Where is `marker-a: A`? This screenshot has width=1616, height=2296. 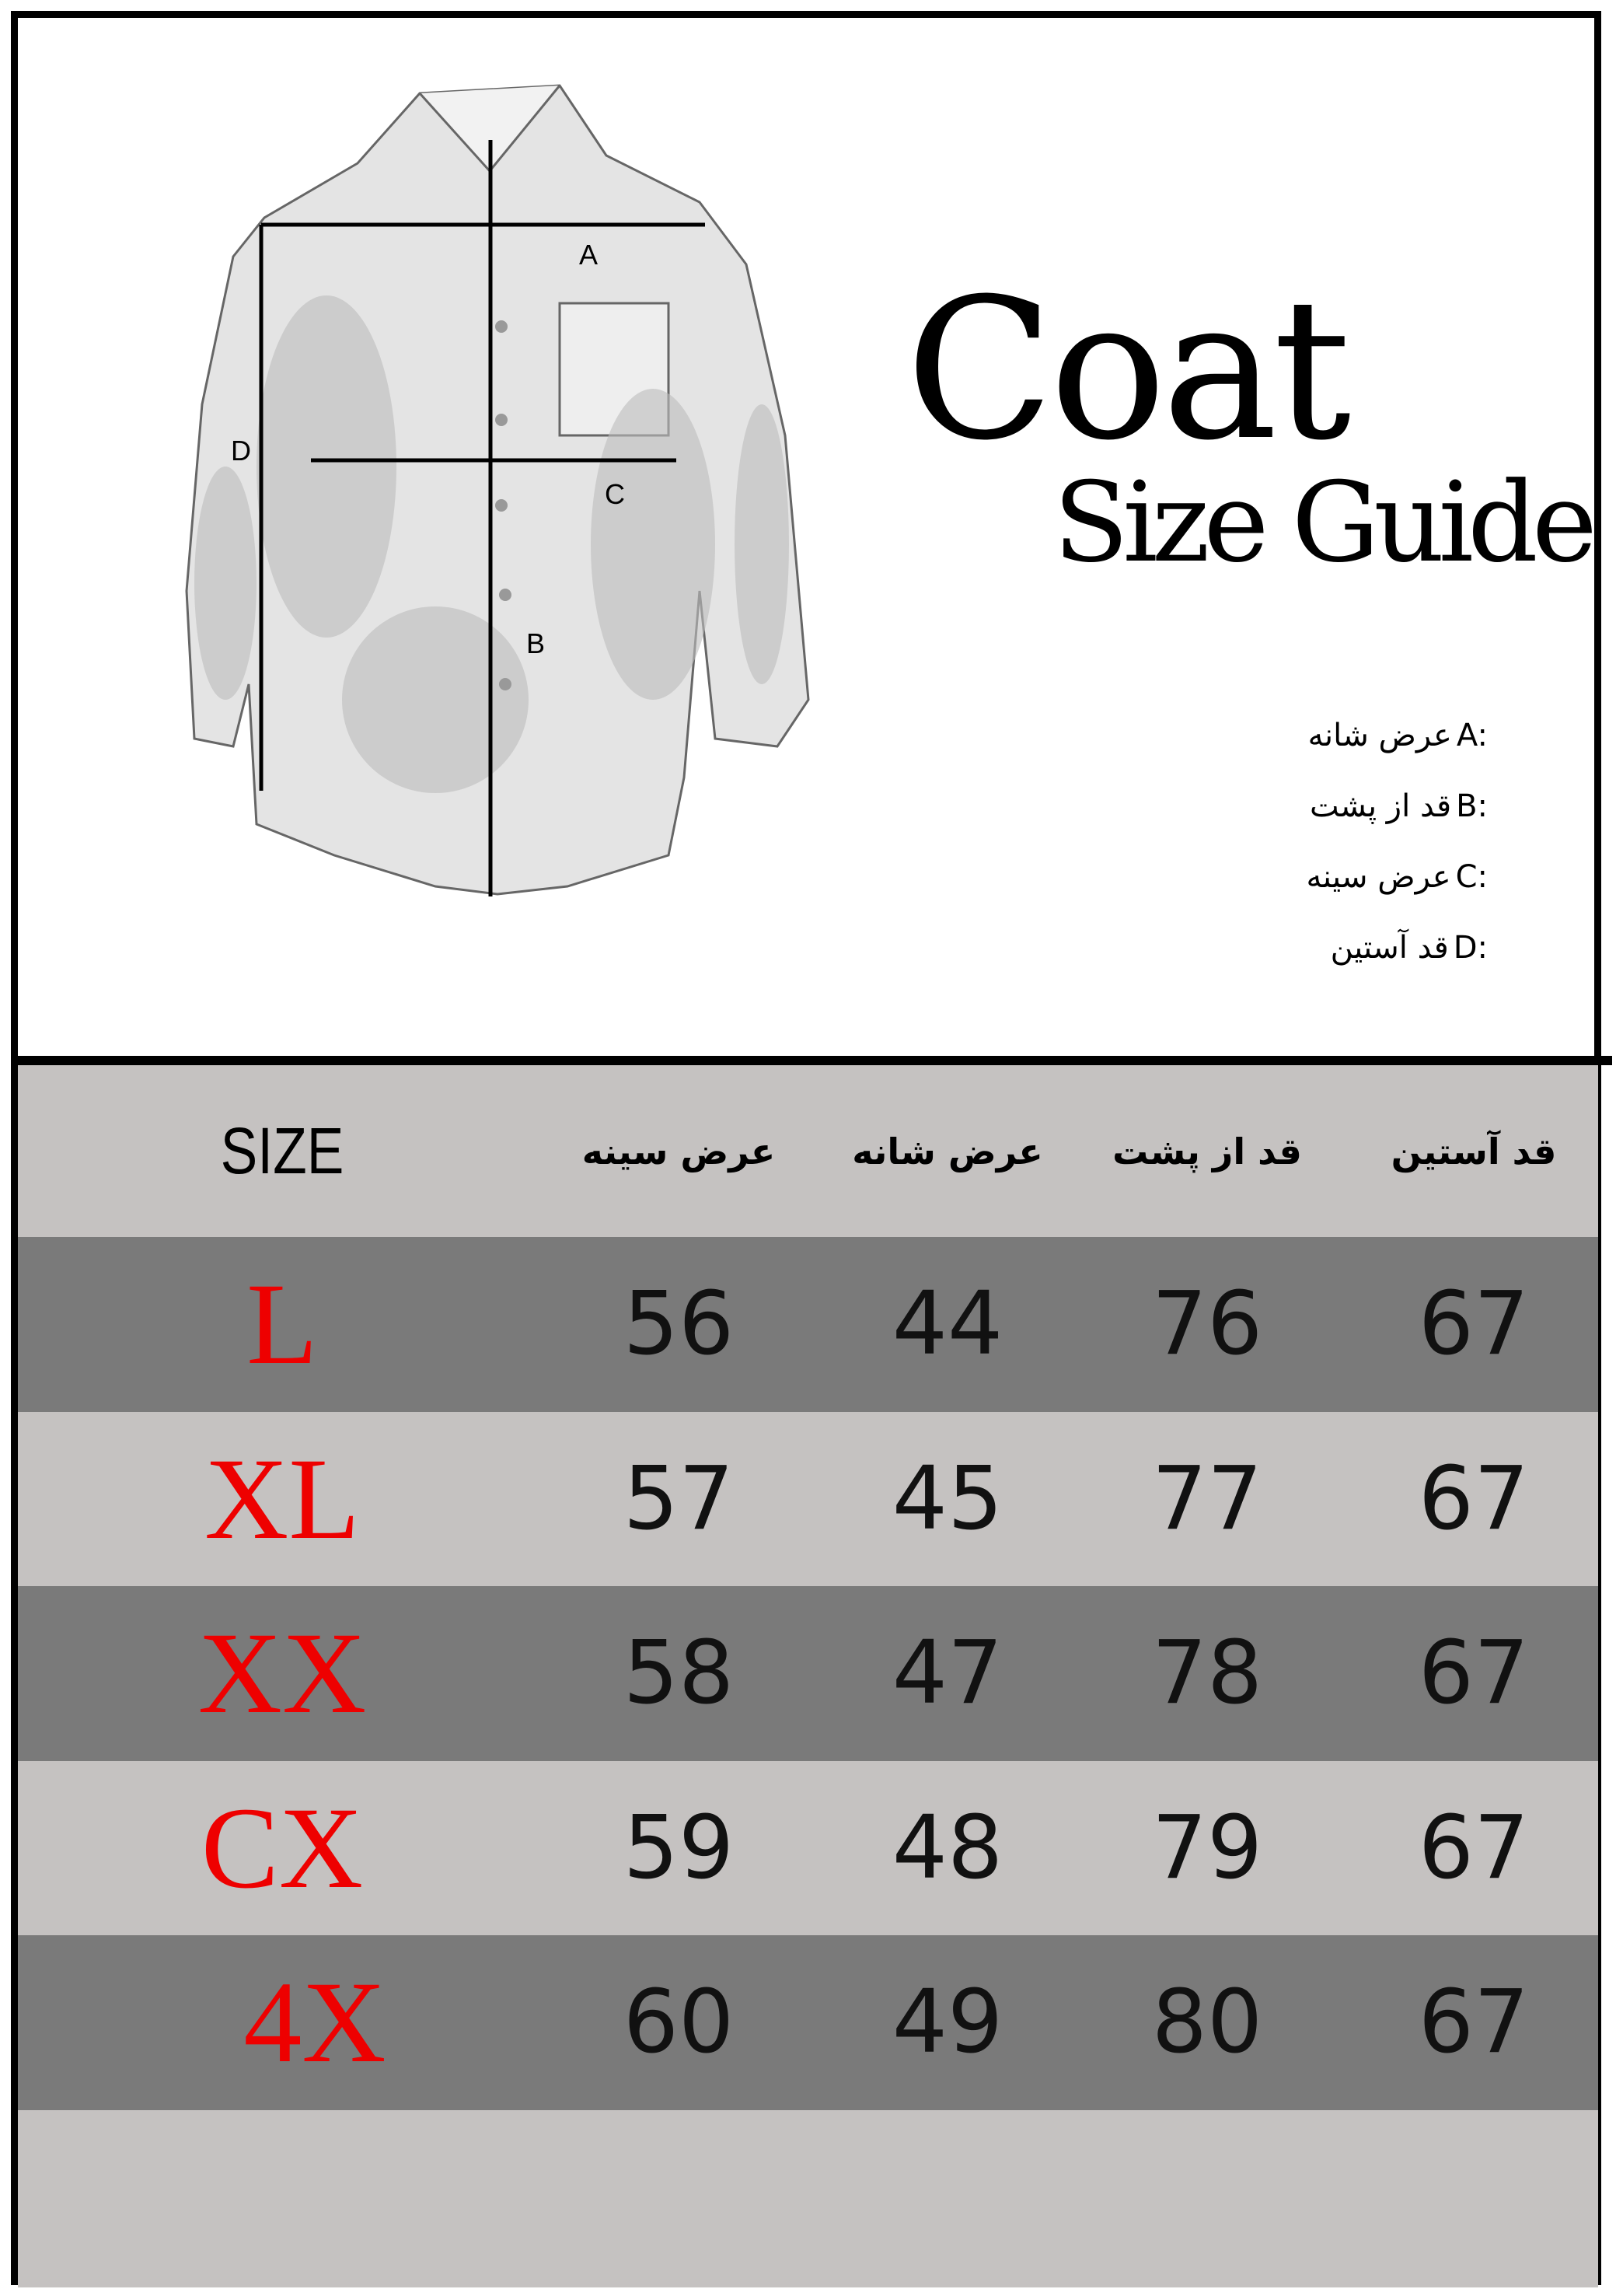
marker-a: A is located at coordinates (588, 255).